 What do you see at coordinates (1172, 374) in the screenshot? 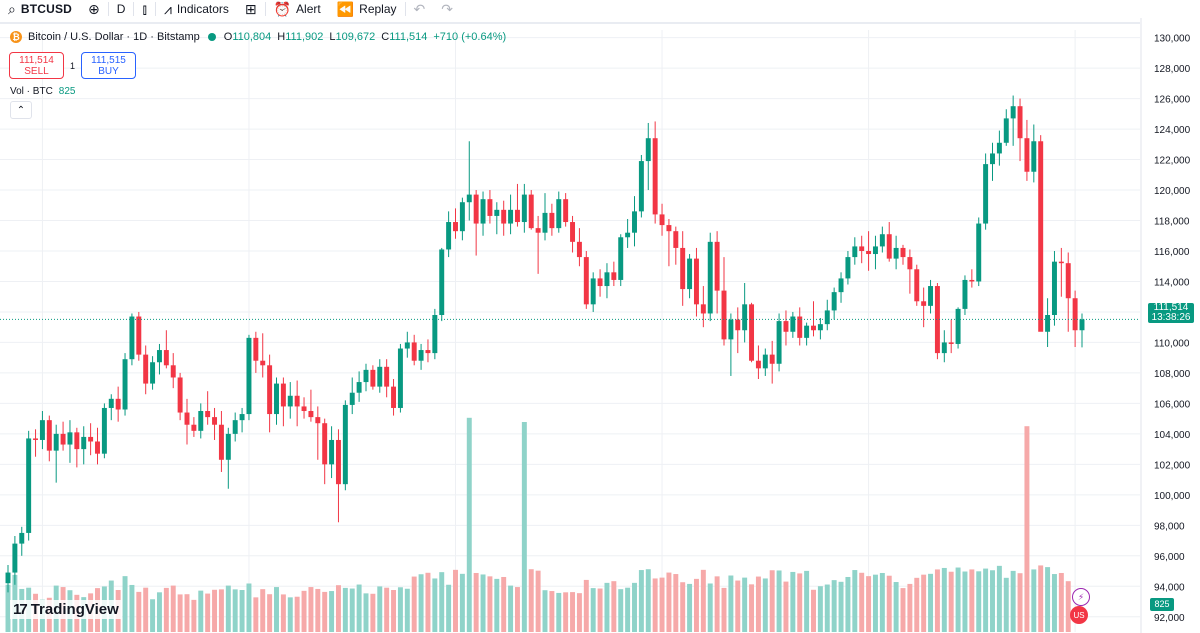
I see `y-tick-label: 108,000` at bounding box center [1172, 374].